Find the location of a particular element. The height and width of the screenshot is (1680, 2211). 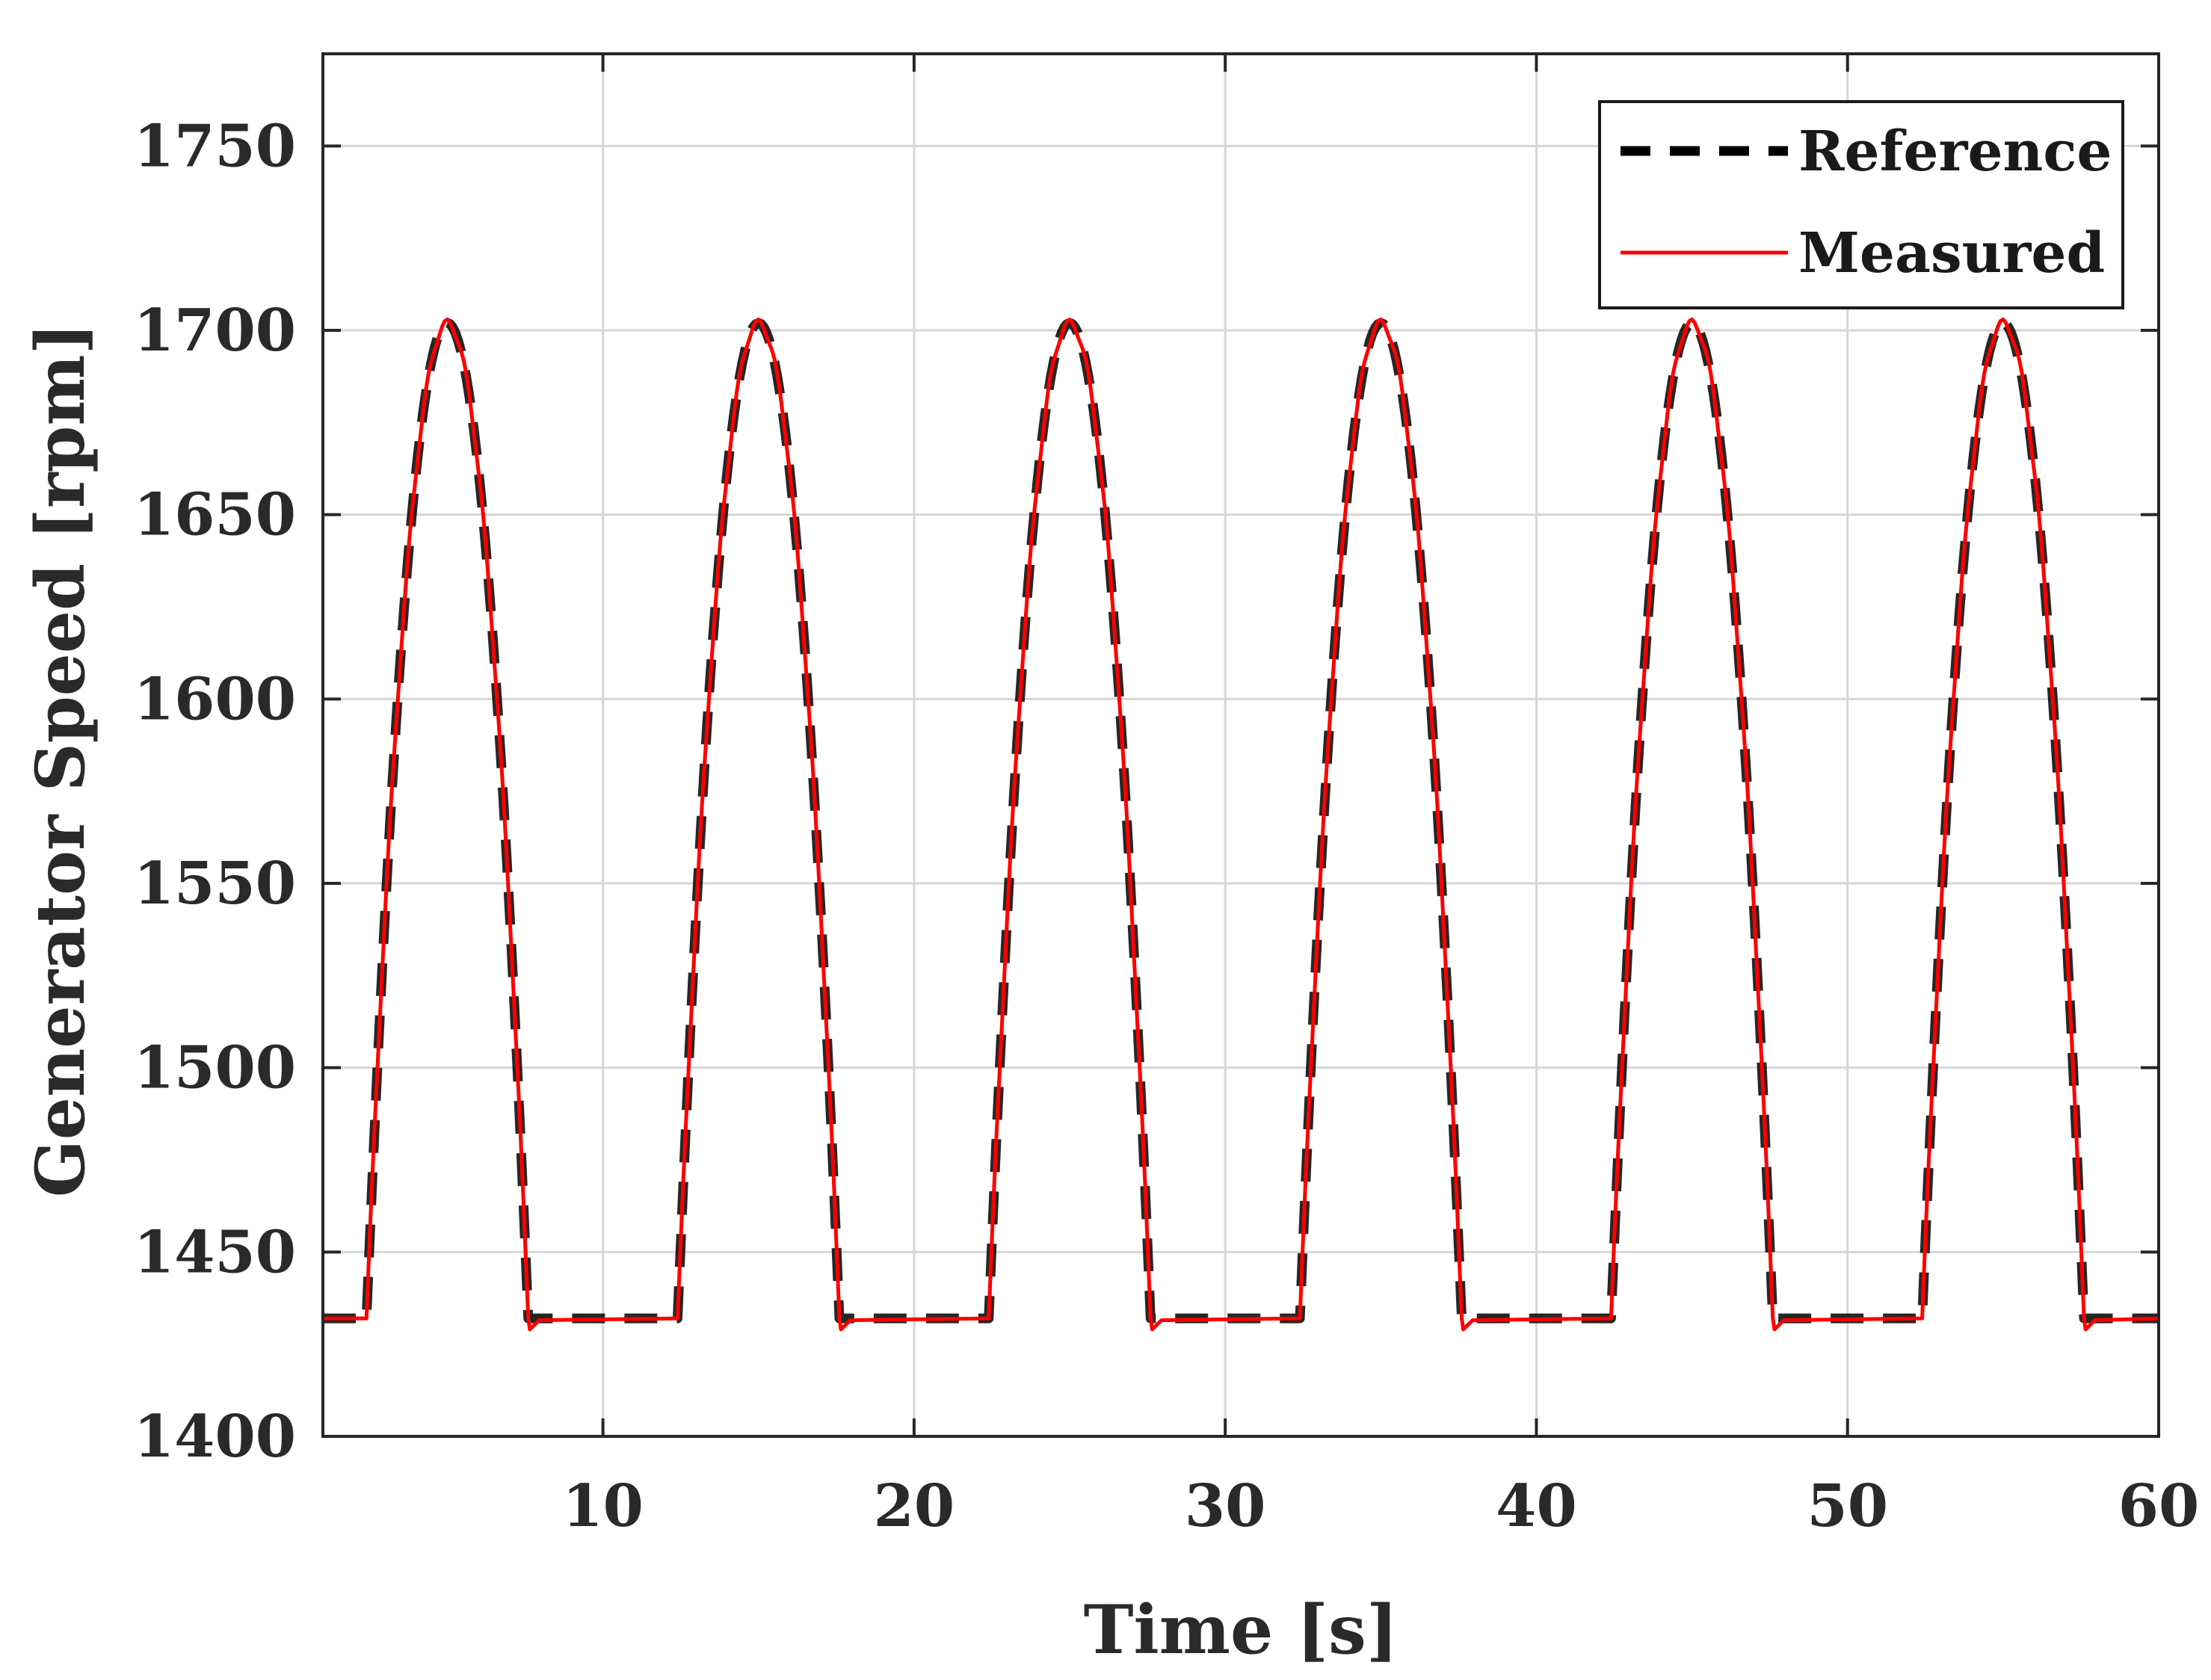

y-tick-label: 1550 is located at coordinates (215, 884).